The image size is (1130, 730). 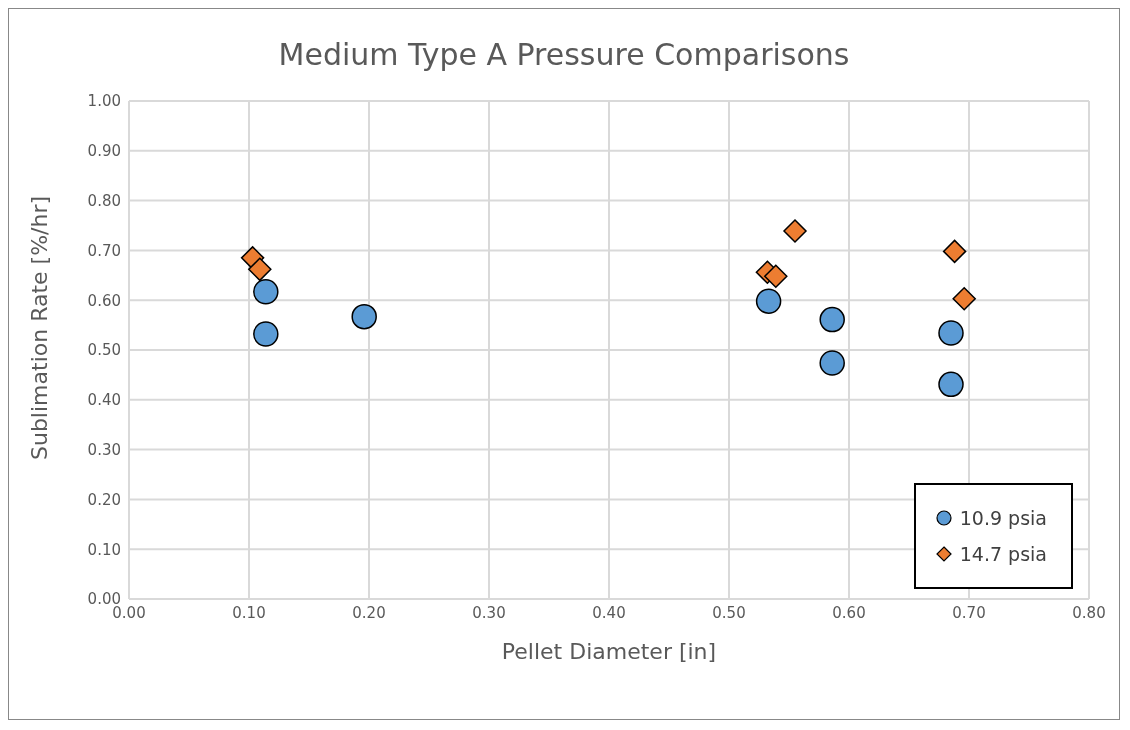 I want to click on y-tick-label: 0.50, so click(x=104, y=350).